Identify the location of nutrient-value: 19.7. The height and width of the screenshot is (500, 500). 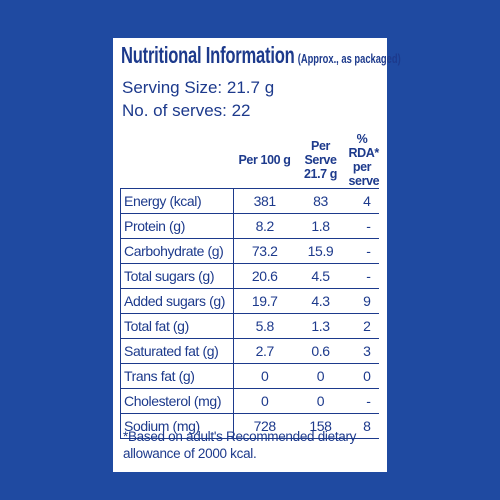
(264, 301).